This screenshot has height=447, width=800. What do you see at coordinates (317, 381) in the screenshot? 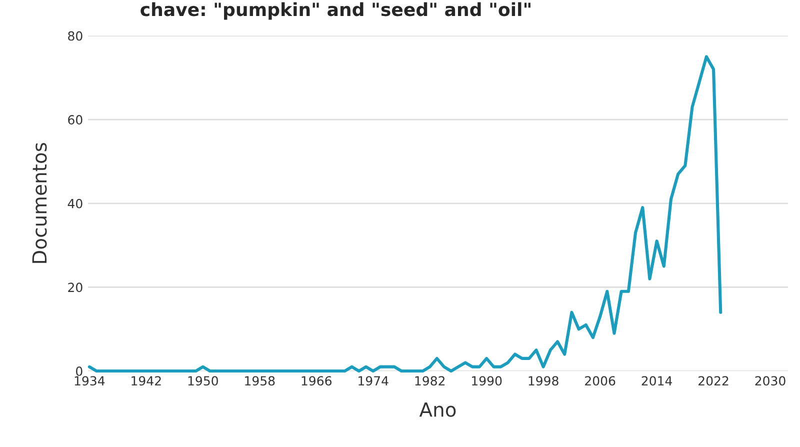
I see `x-tick-label: 1966` at bounding box center [317, 381].